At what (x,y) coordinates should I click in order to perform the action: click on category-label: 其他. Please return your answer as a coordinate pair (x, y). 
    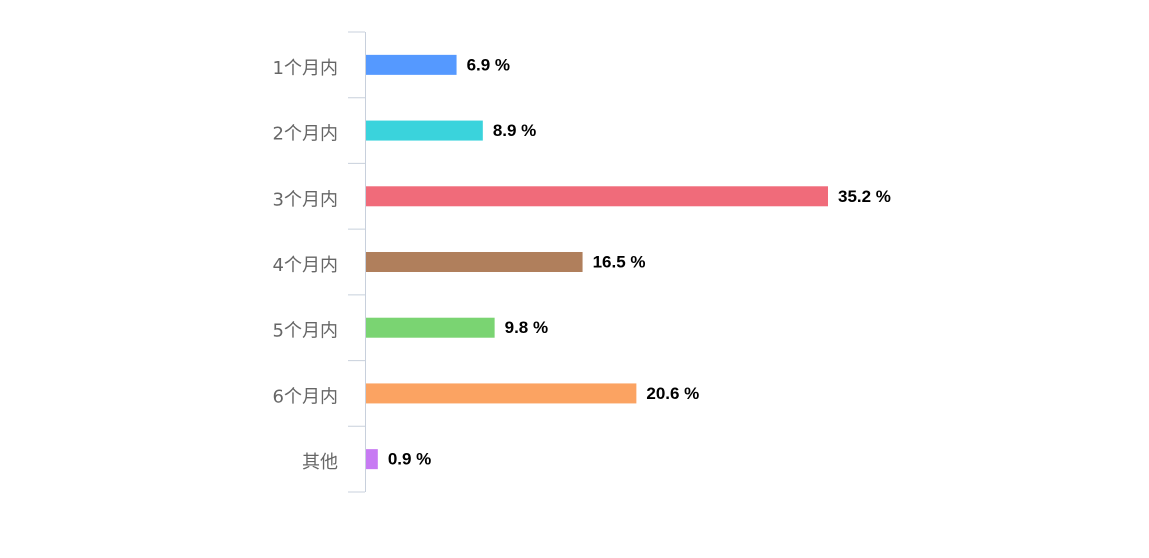
    Looking at the image, I should click on (320, 462).